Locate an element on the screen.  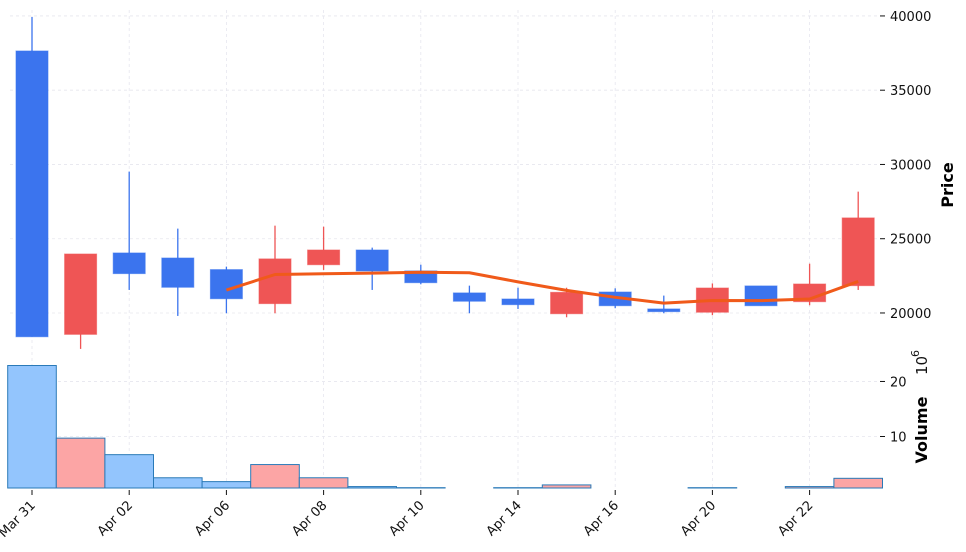
volume-exponent: 10 is located at coordinates (922, 365).